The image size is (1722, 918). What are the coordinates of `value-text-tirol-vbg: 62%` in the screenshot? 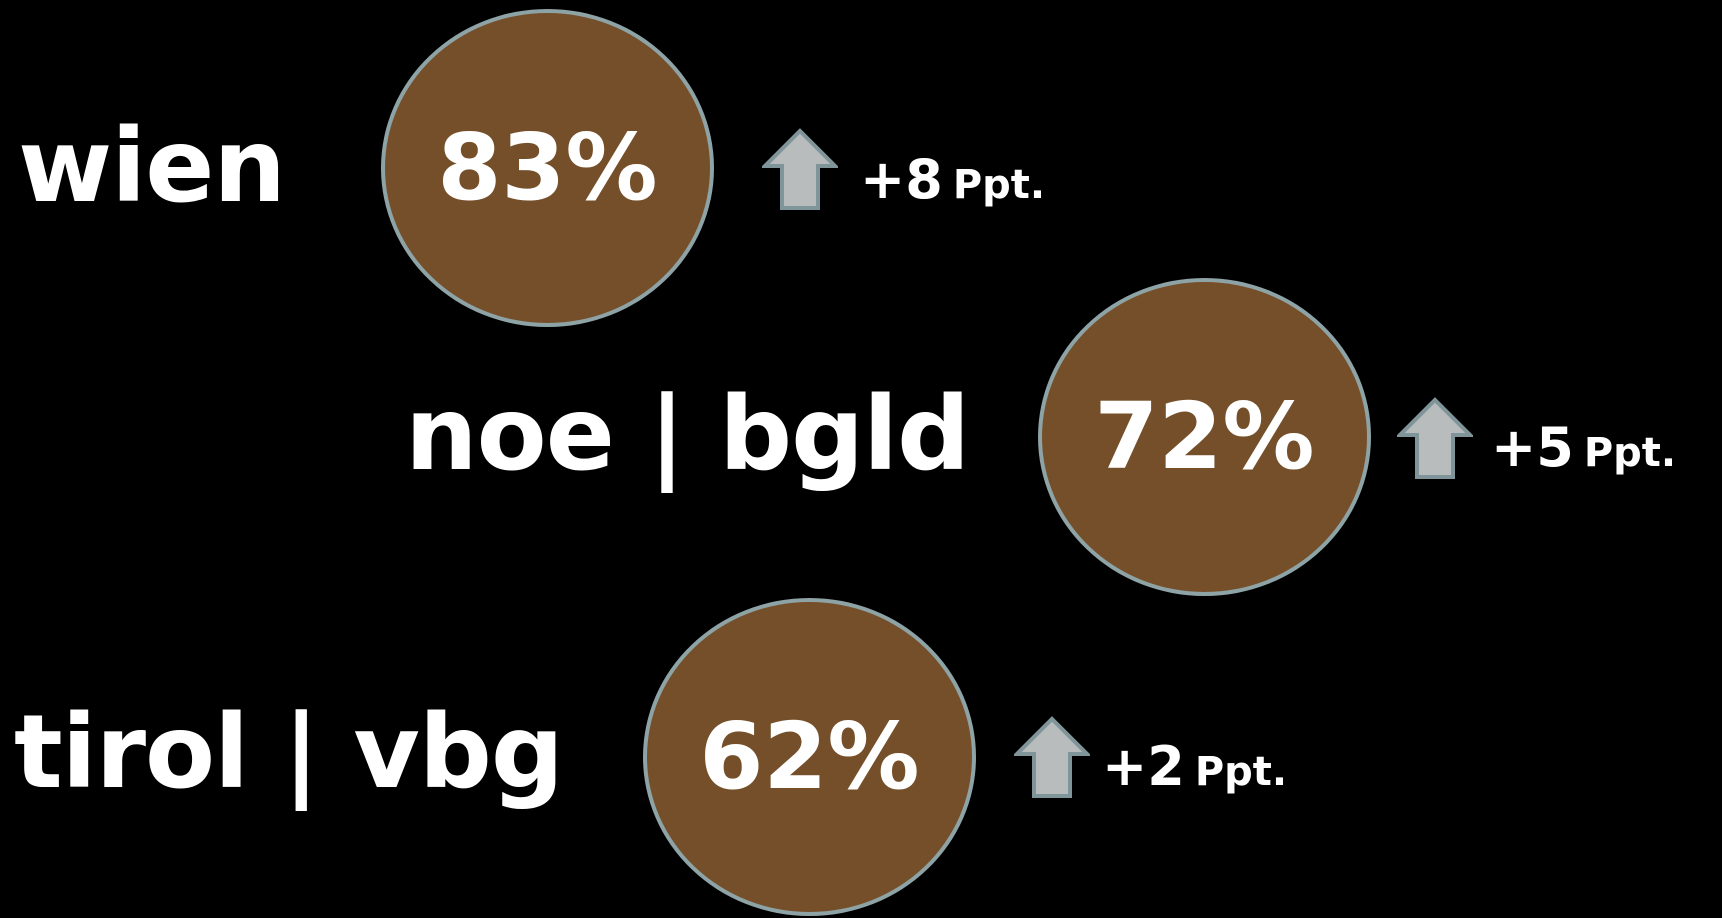 It's located at (809, 756).